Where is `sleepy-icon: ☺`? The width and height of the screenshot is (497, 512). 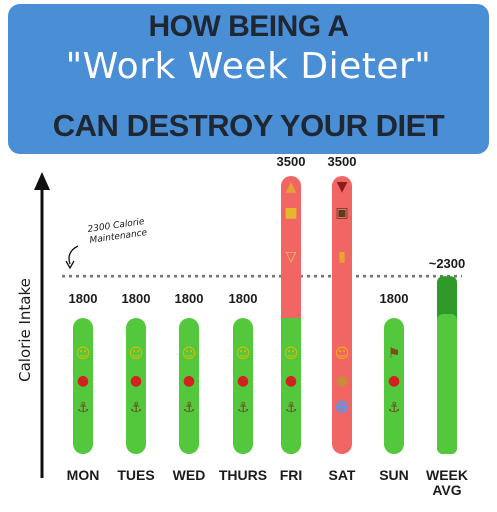 sleepy-icon: ☺ is located at coordinates (342, 354).